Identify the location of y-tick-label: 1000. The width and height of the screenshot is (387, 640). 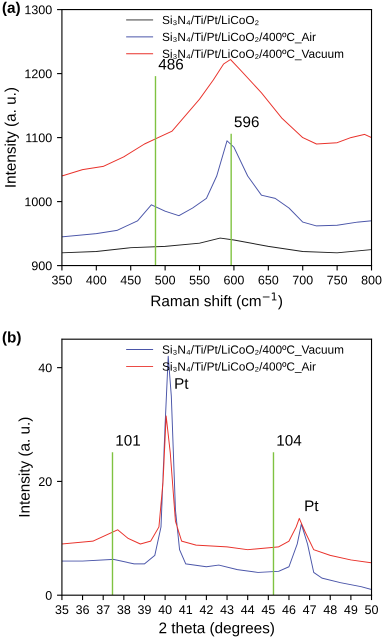
(38, 201).